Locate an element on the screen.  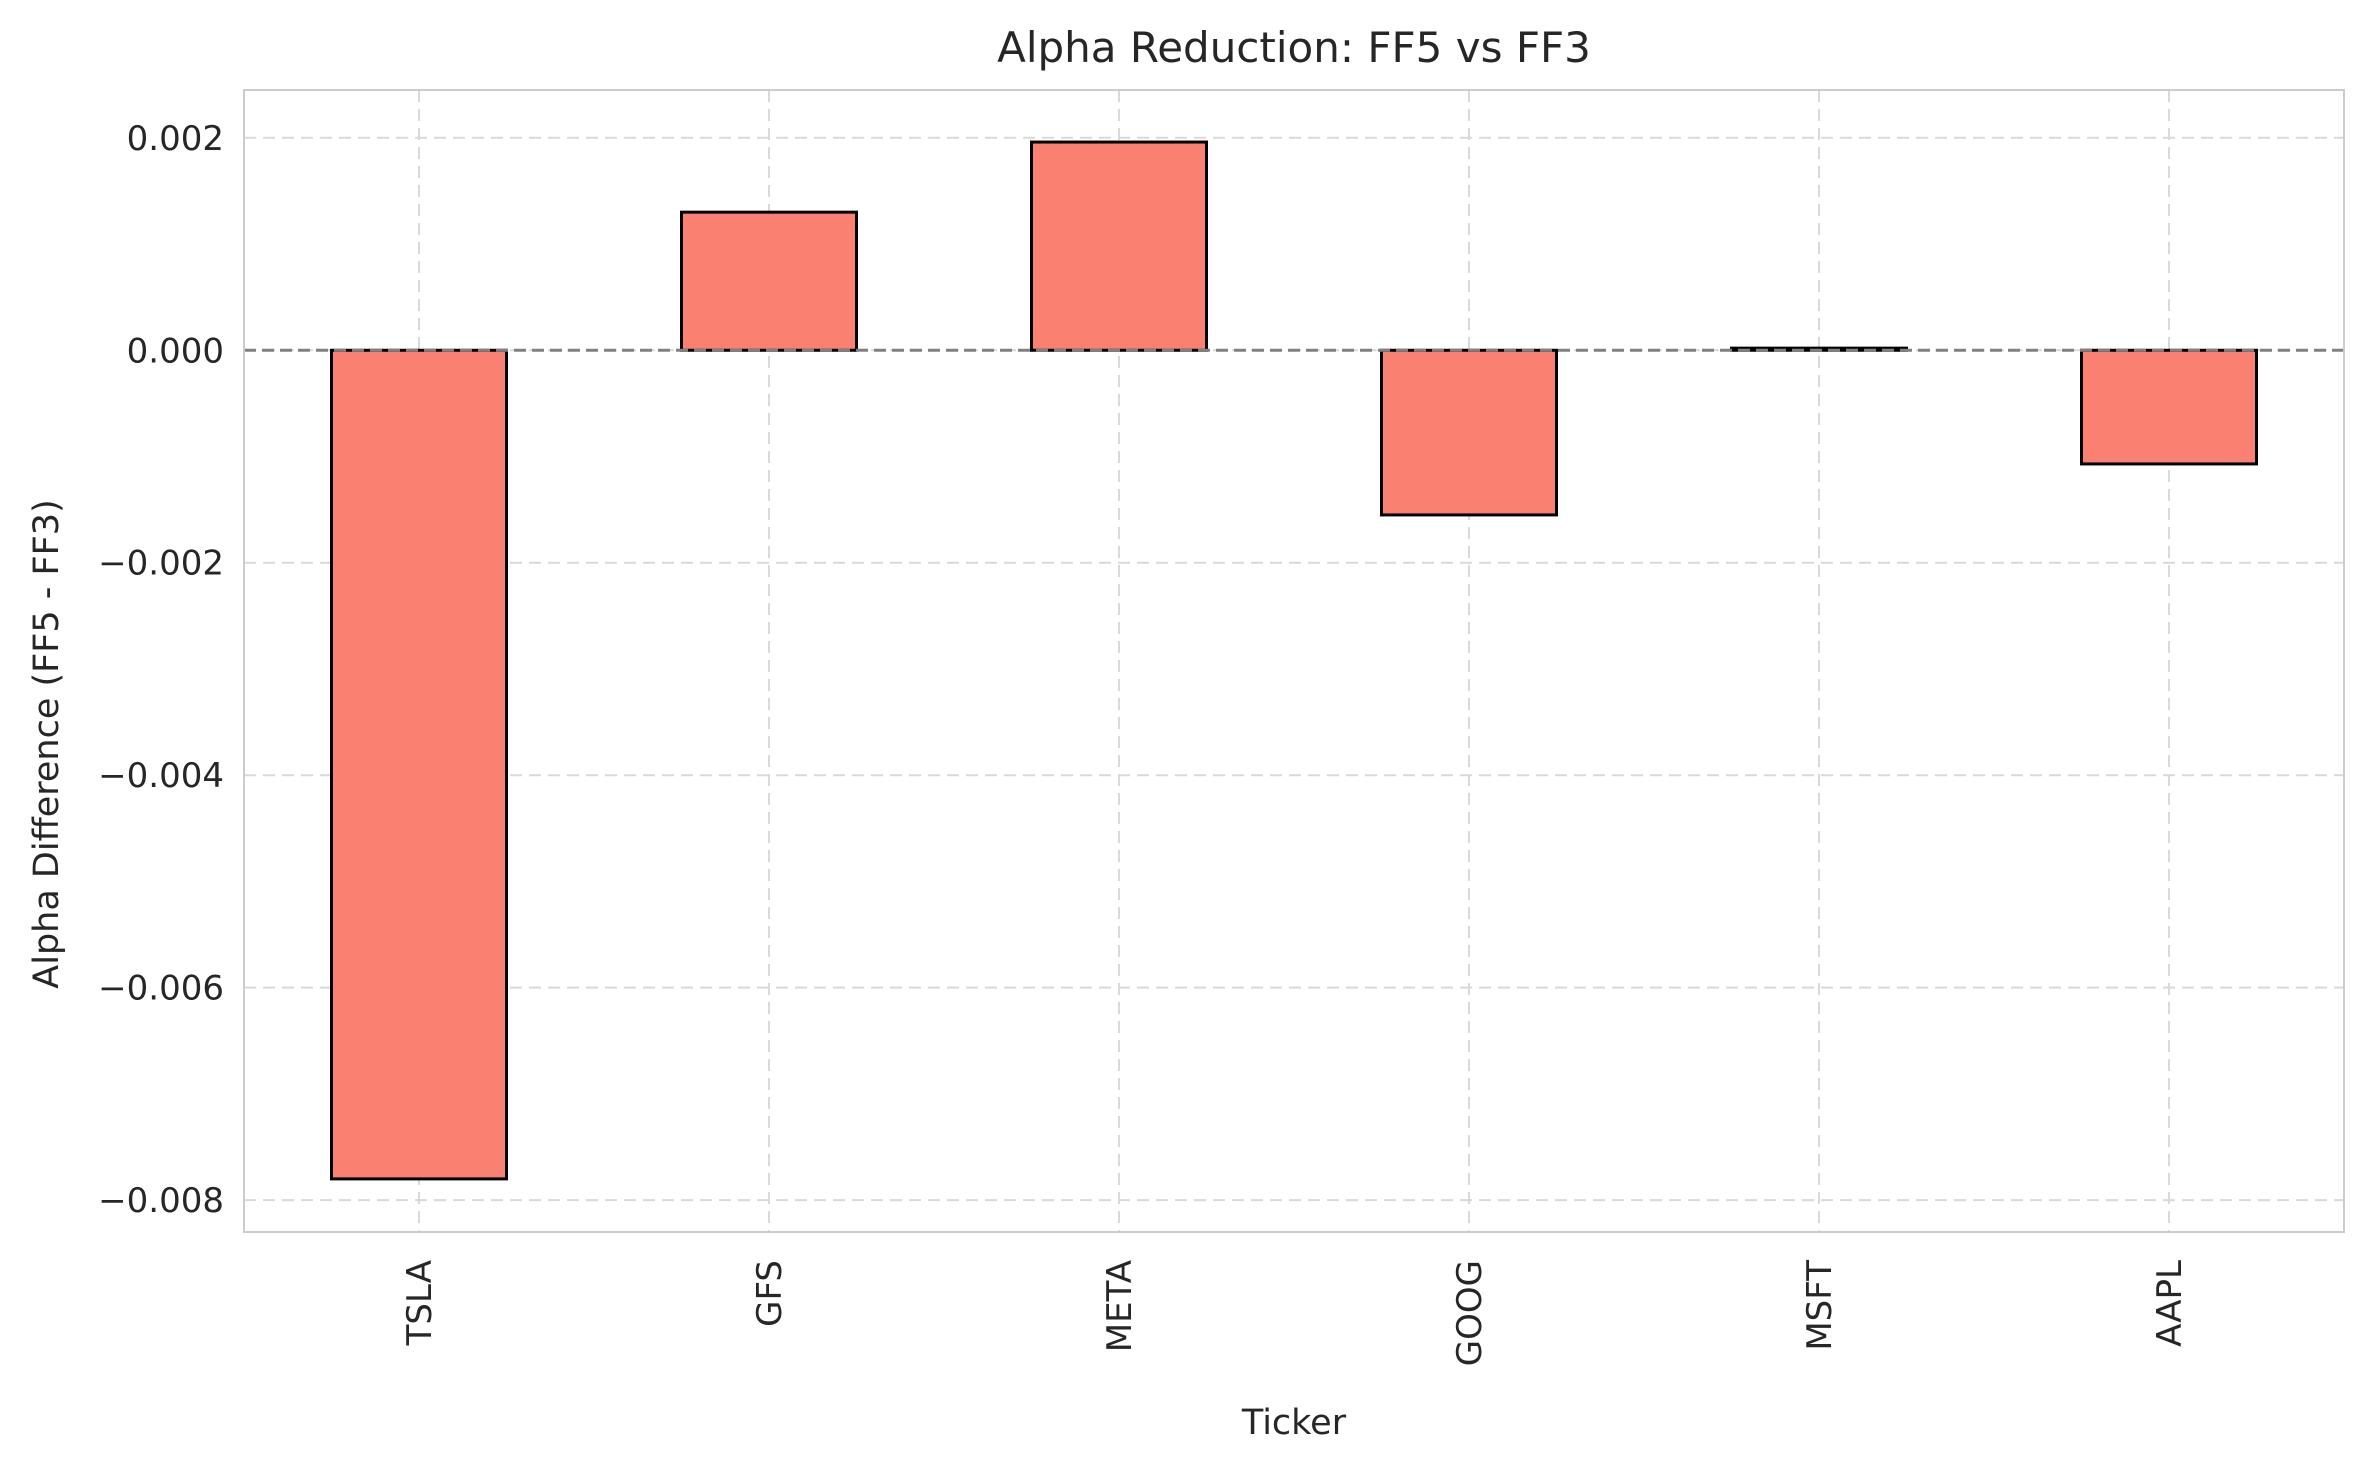
x-tick-label: META is located at coordinates (1120, 1306).